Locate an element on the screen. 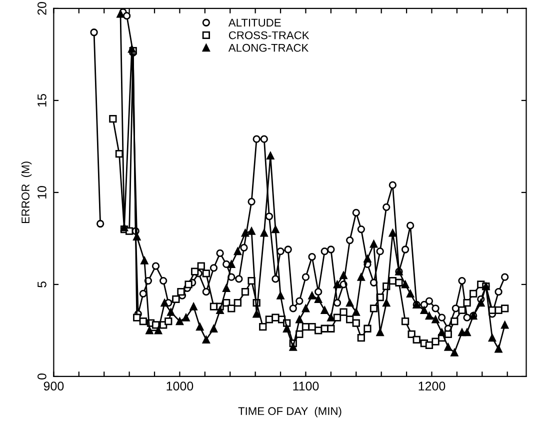 The width and height of the screenshot is (537, 423). x-axis-title: TIME OF DAY (MIN) is located at coordinates (290, 412).